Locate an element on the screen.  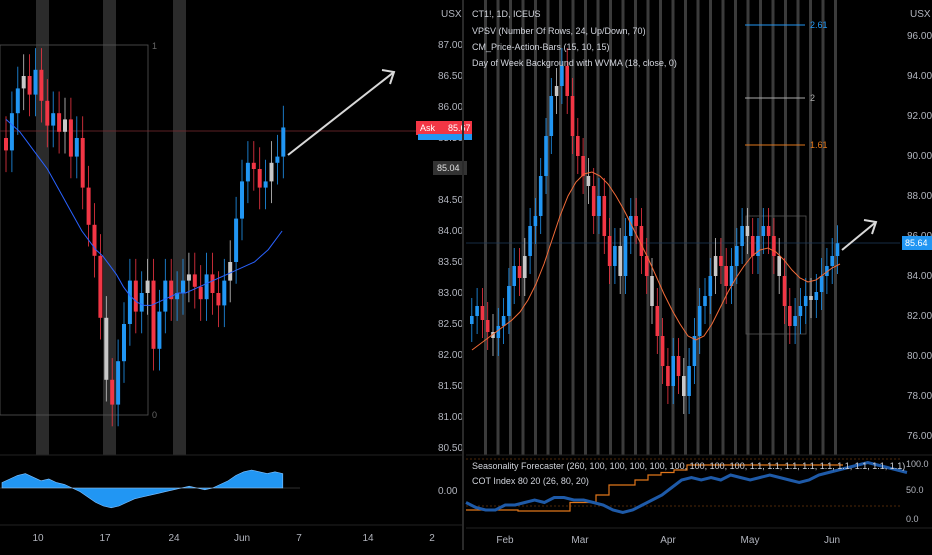
date-tick-left: 24 is located at coordinates (174, 538).